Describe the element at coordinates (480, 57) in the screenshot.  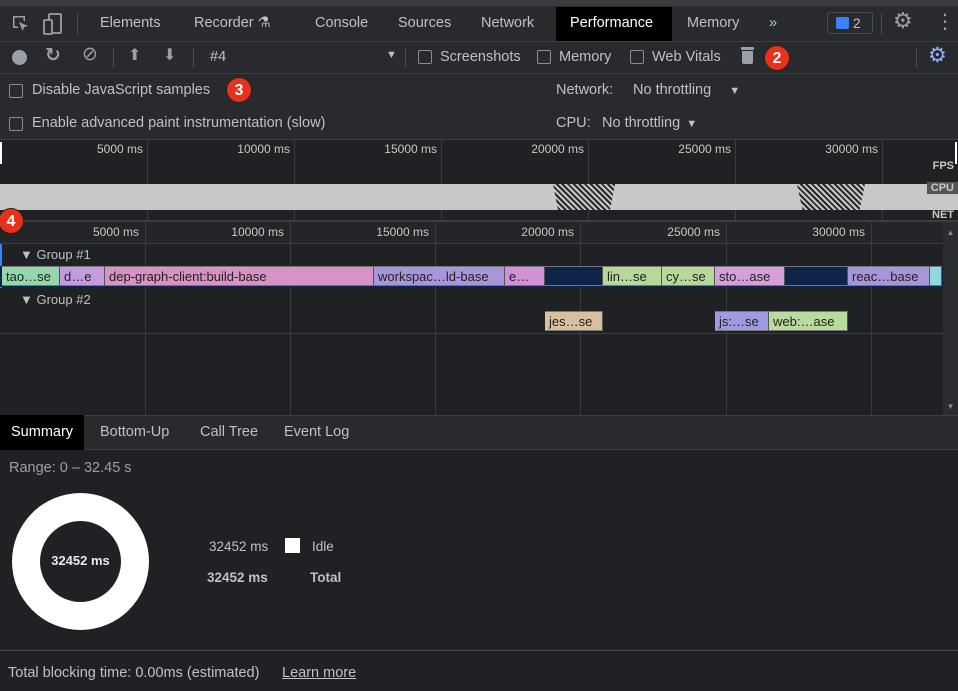
I see `screenshots-label: Screenshots` at that location.